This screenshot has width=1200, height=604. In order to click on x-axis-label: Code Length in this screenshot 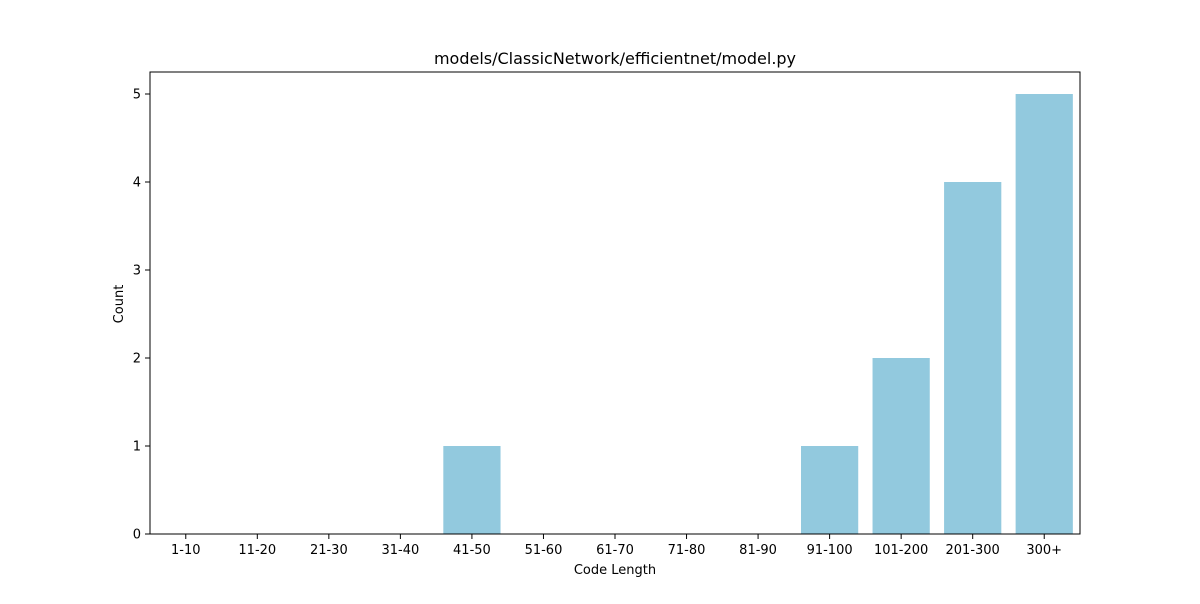, I will do `click(615, 570)`.